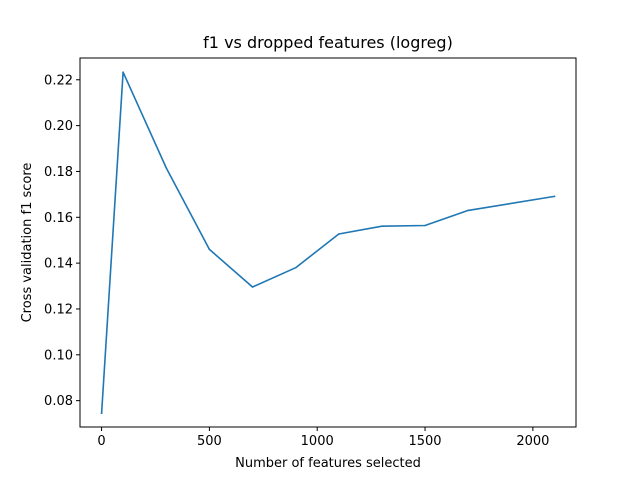 The height and width of the screenshot is (480, 640). I want to click on x-tick-label: 2000, so click(532, 441).